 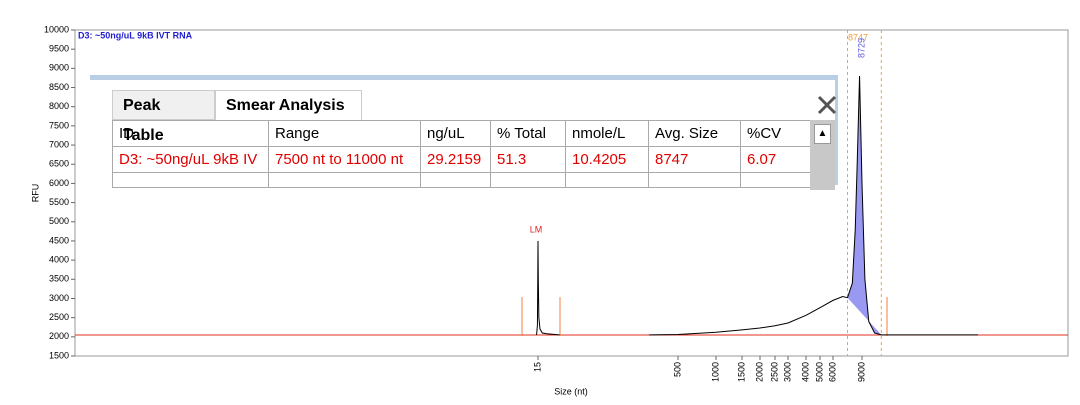 What do you see at coordinates (528, 159) in the screenshot?
I see `table-cell: 51.3` at bounding box center [528, 159].